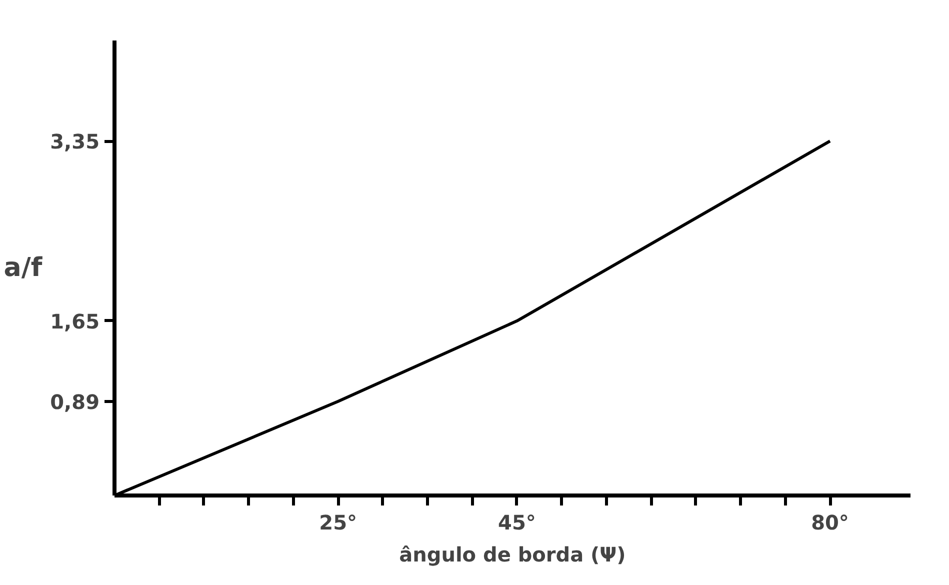 This screenshot has height=585, width=949. I want to click on y-tick-label: 0,89, so click(75, 402).